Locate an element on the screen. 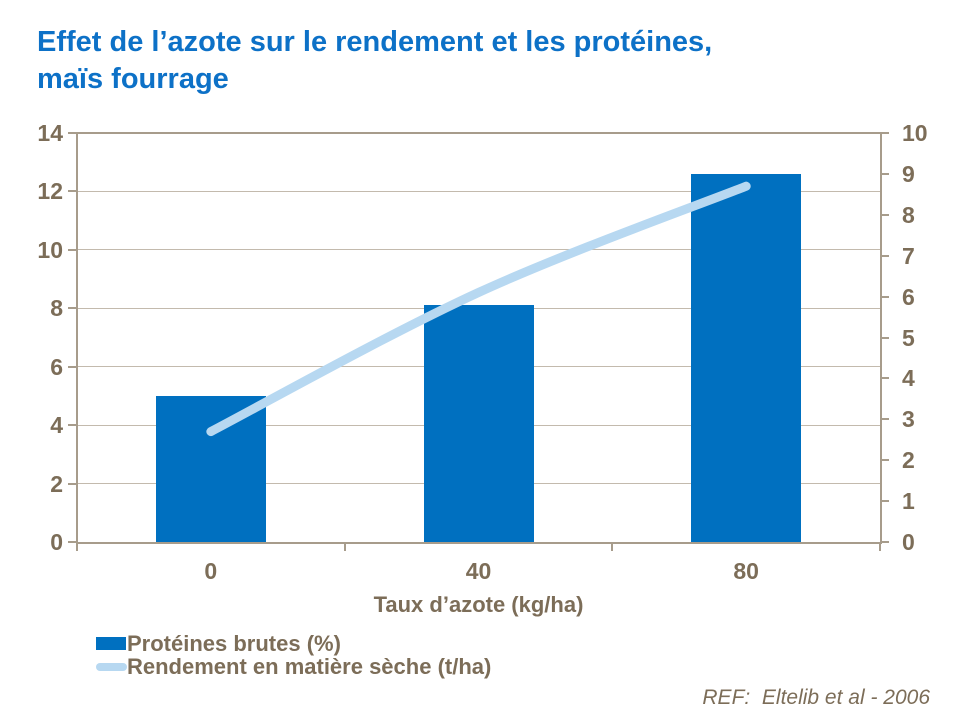  y-axis-label-right: 4 is located at coordinates (908, 378).